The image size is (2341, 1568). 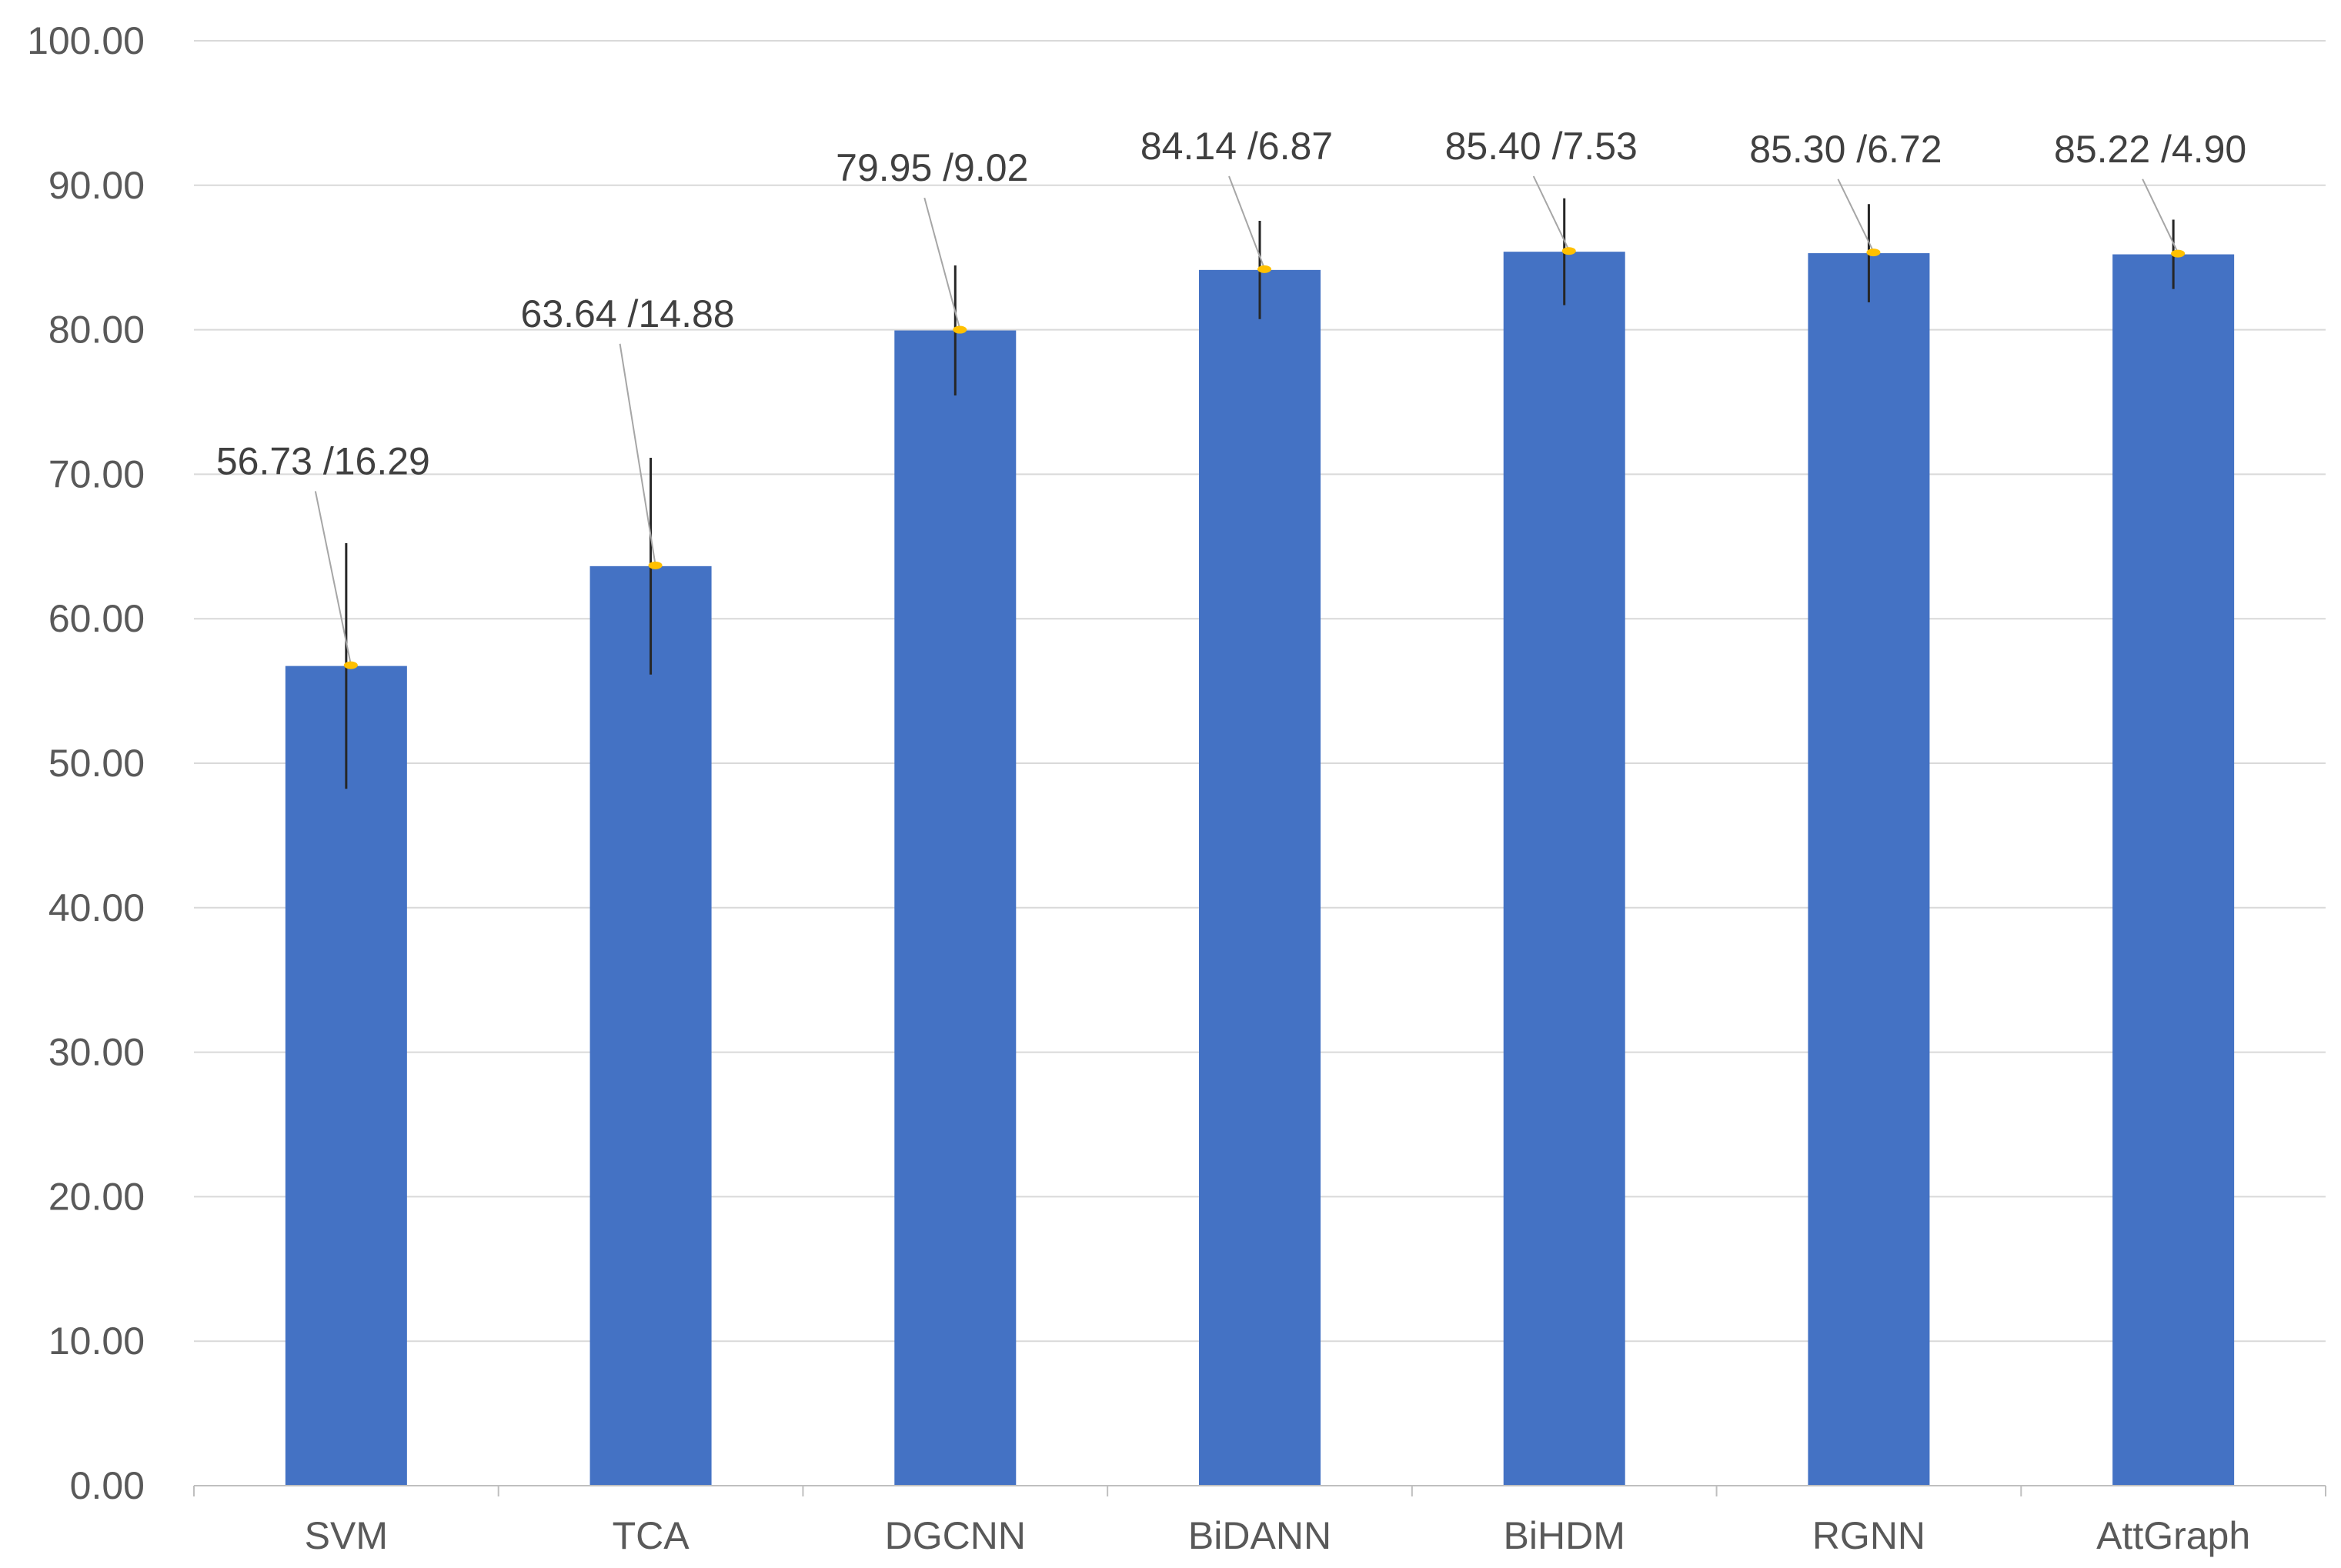 What do you see at coordinates (651, 1535) in the screenshot?
I see `x-tick-label: TCA` at bounding box center [651, 1535].